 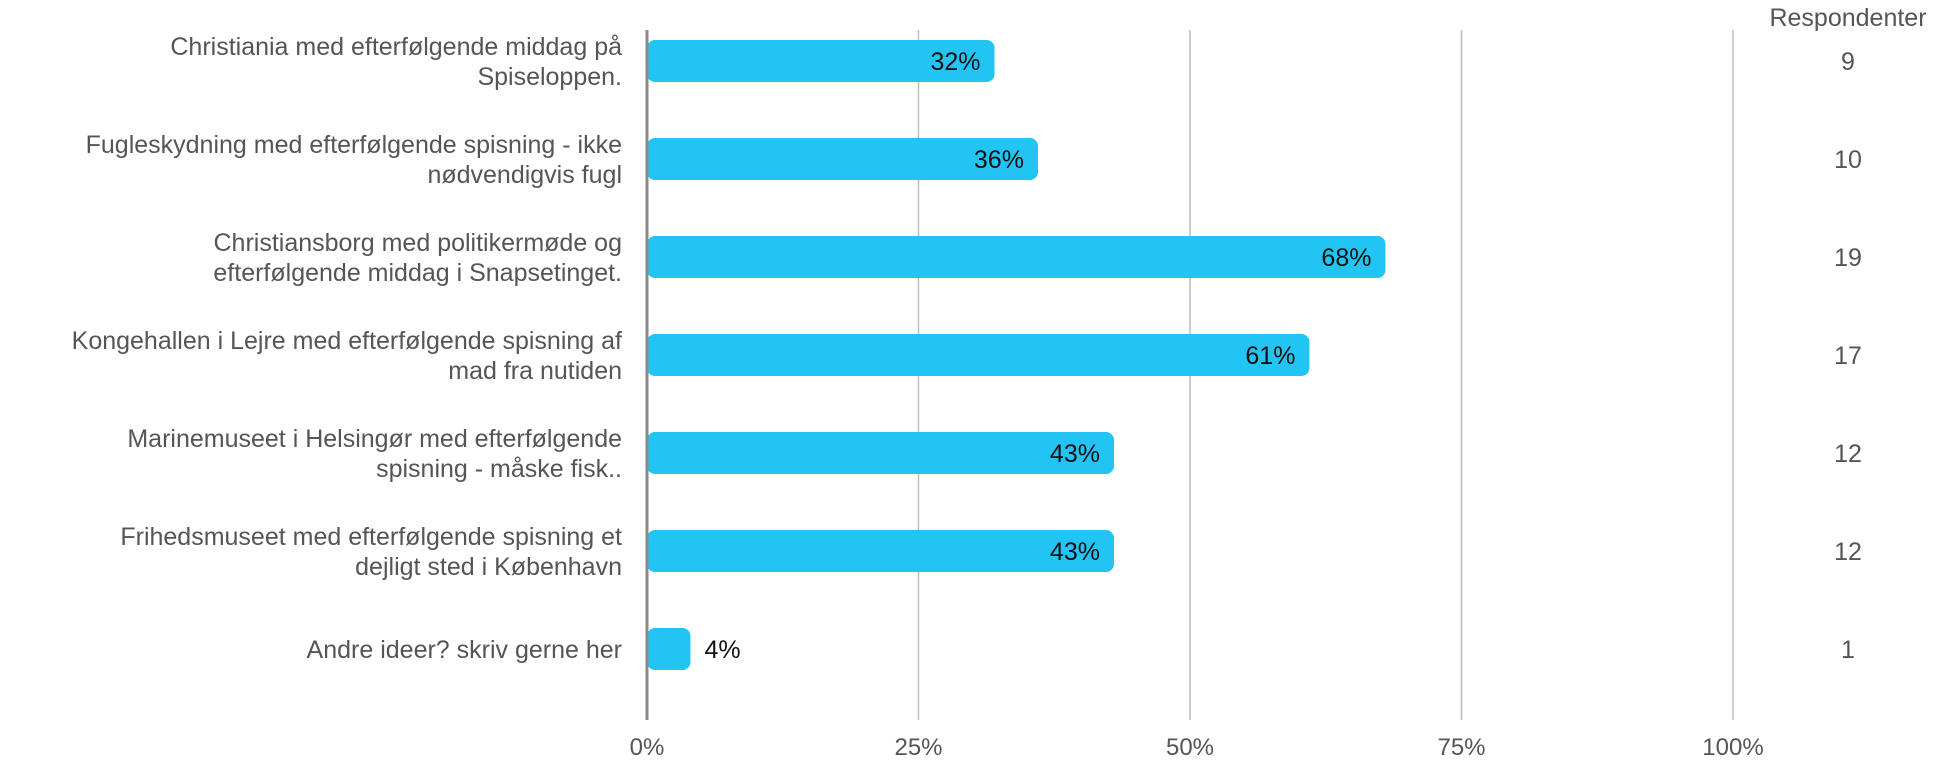 I want to click on respondent-count: 9, so click(x=1848, y=62).